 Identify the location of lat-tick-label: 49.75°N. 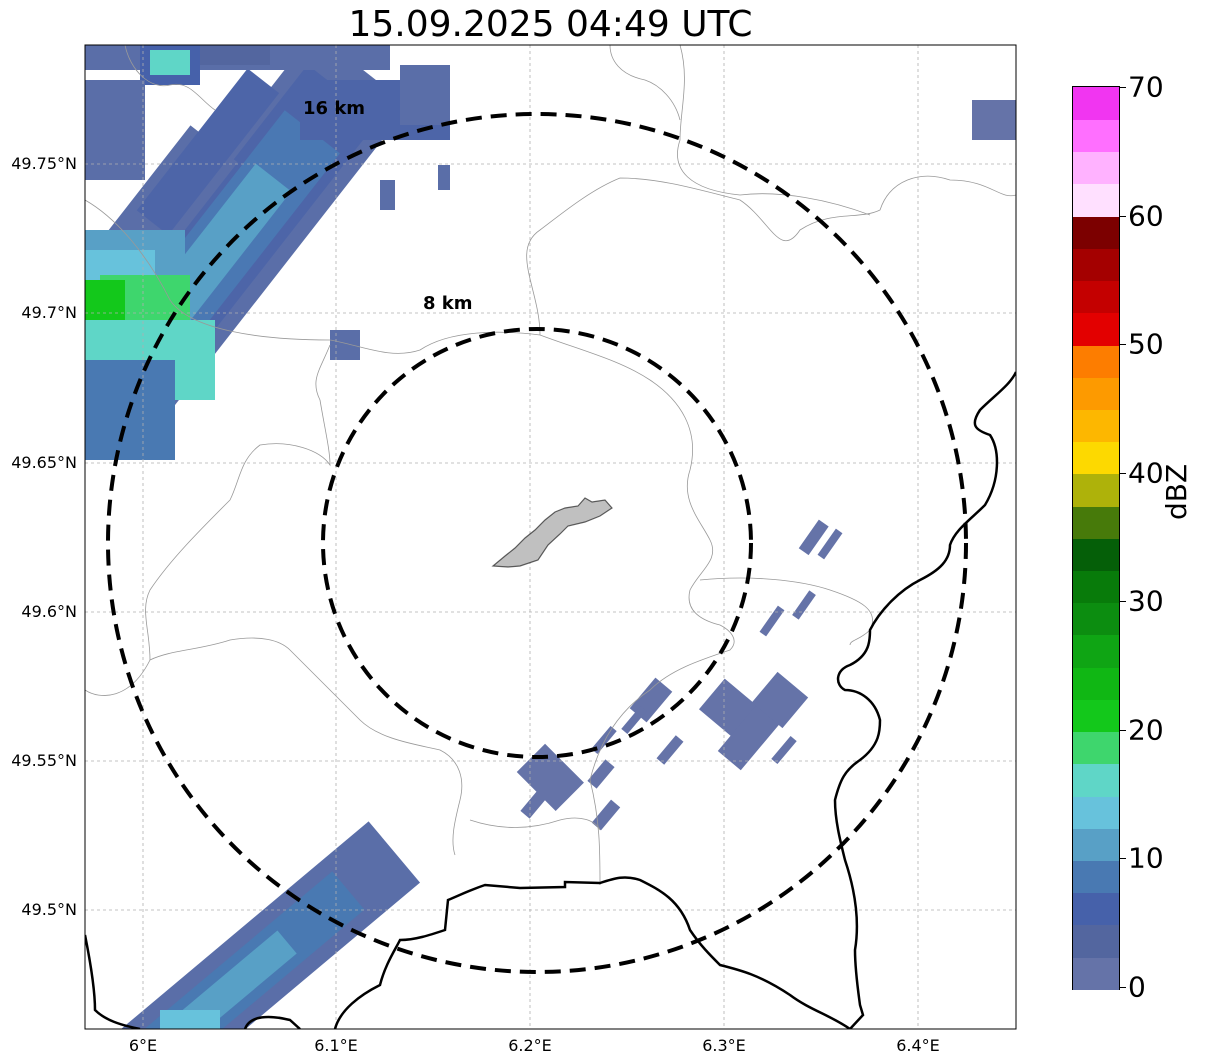
(44, 163).